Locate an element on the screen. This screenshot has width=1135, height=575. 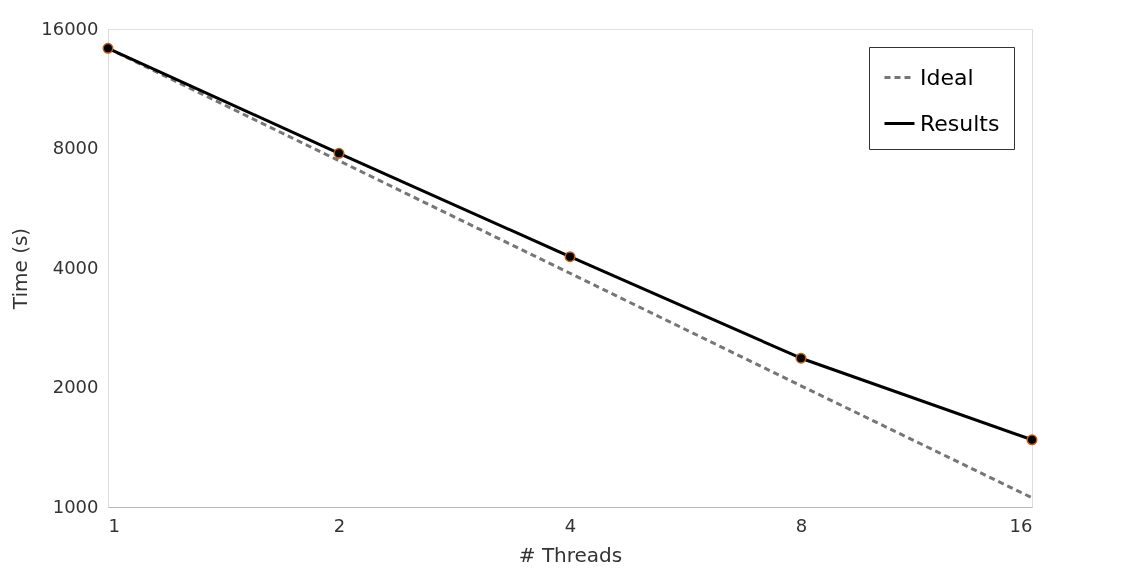
y-tick-label: 2000 is located at coordinates (75, 386).